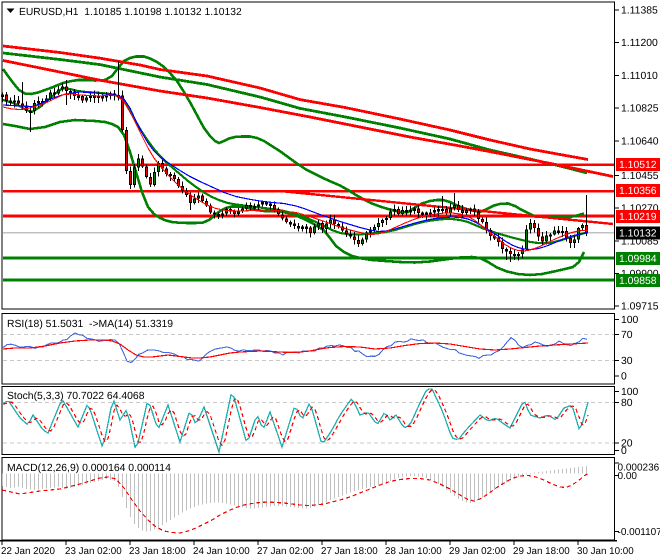  Describe the element at coordinates (638, 165) in the screenshot. I see `svg-text: 1.10512` at that location.